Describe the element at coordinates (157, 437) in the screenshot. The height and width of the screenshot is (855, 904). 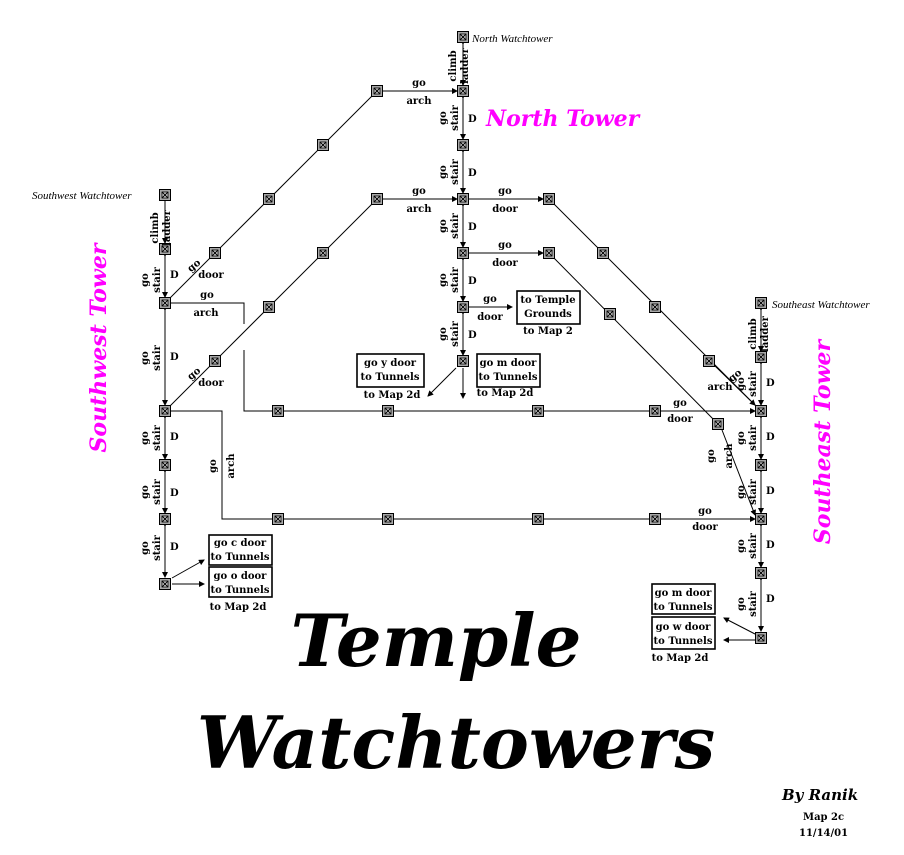
I see `label-stair-sw3: stair` at that location.